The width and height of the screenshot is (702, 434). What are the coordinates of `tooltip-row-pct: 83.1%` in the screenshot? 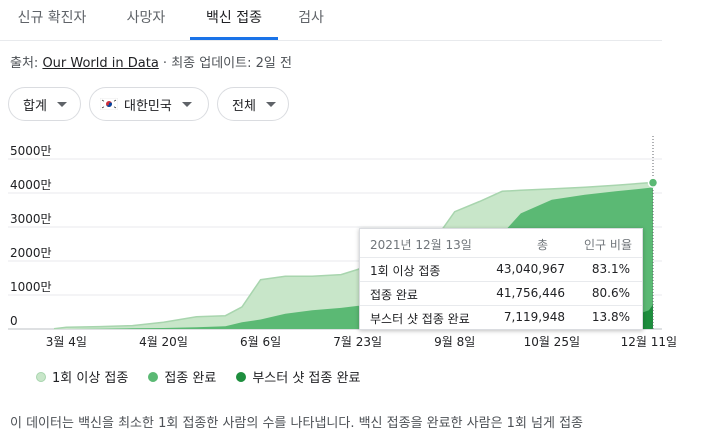 It's located at (610, 269).